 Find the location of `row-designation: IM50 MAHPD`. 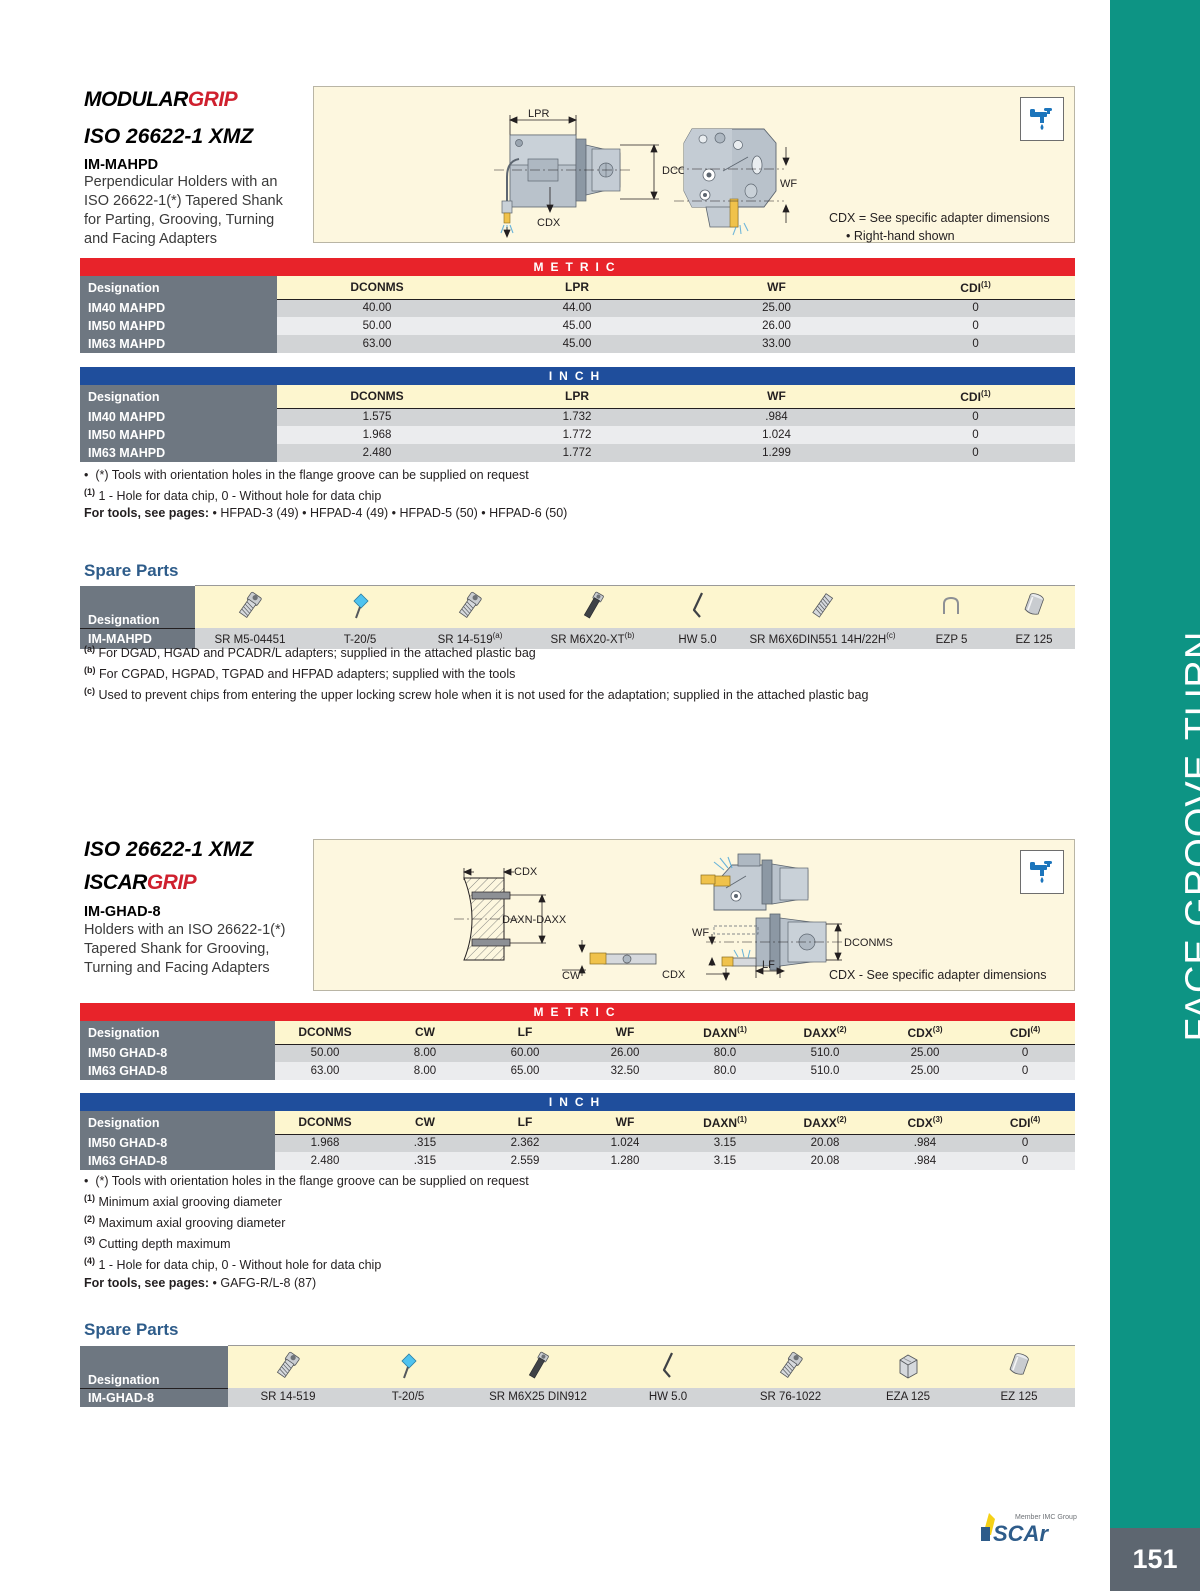

row-designation: IM50 MAHPD is located at coordinates (178, 435).